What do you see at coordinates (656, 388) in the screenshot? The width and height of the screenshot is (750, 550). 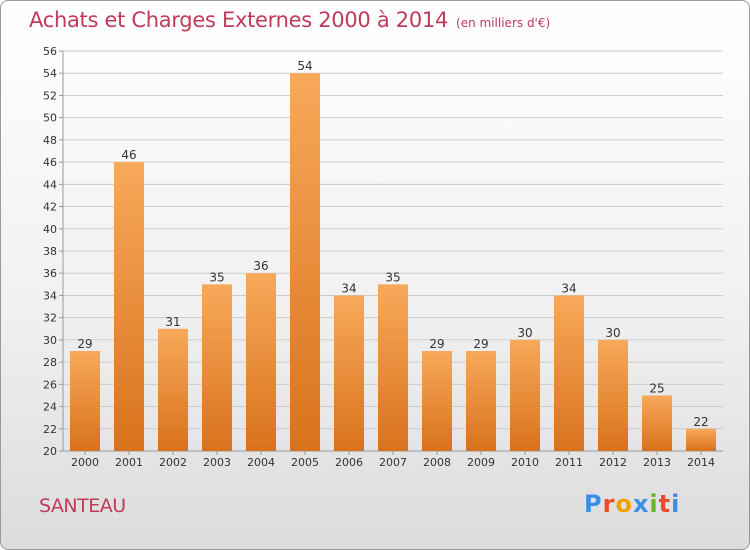 I see `data-label-2013: 25` at bounding box center [656, 388].